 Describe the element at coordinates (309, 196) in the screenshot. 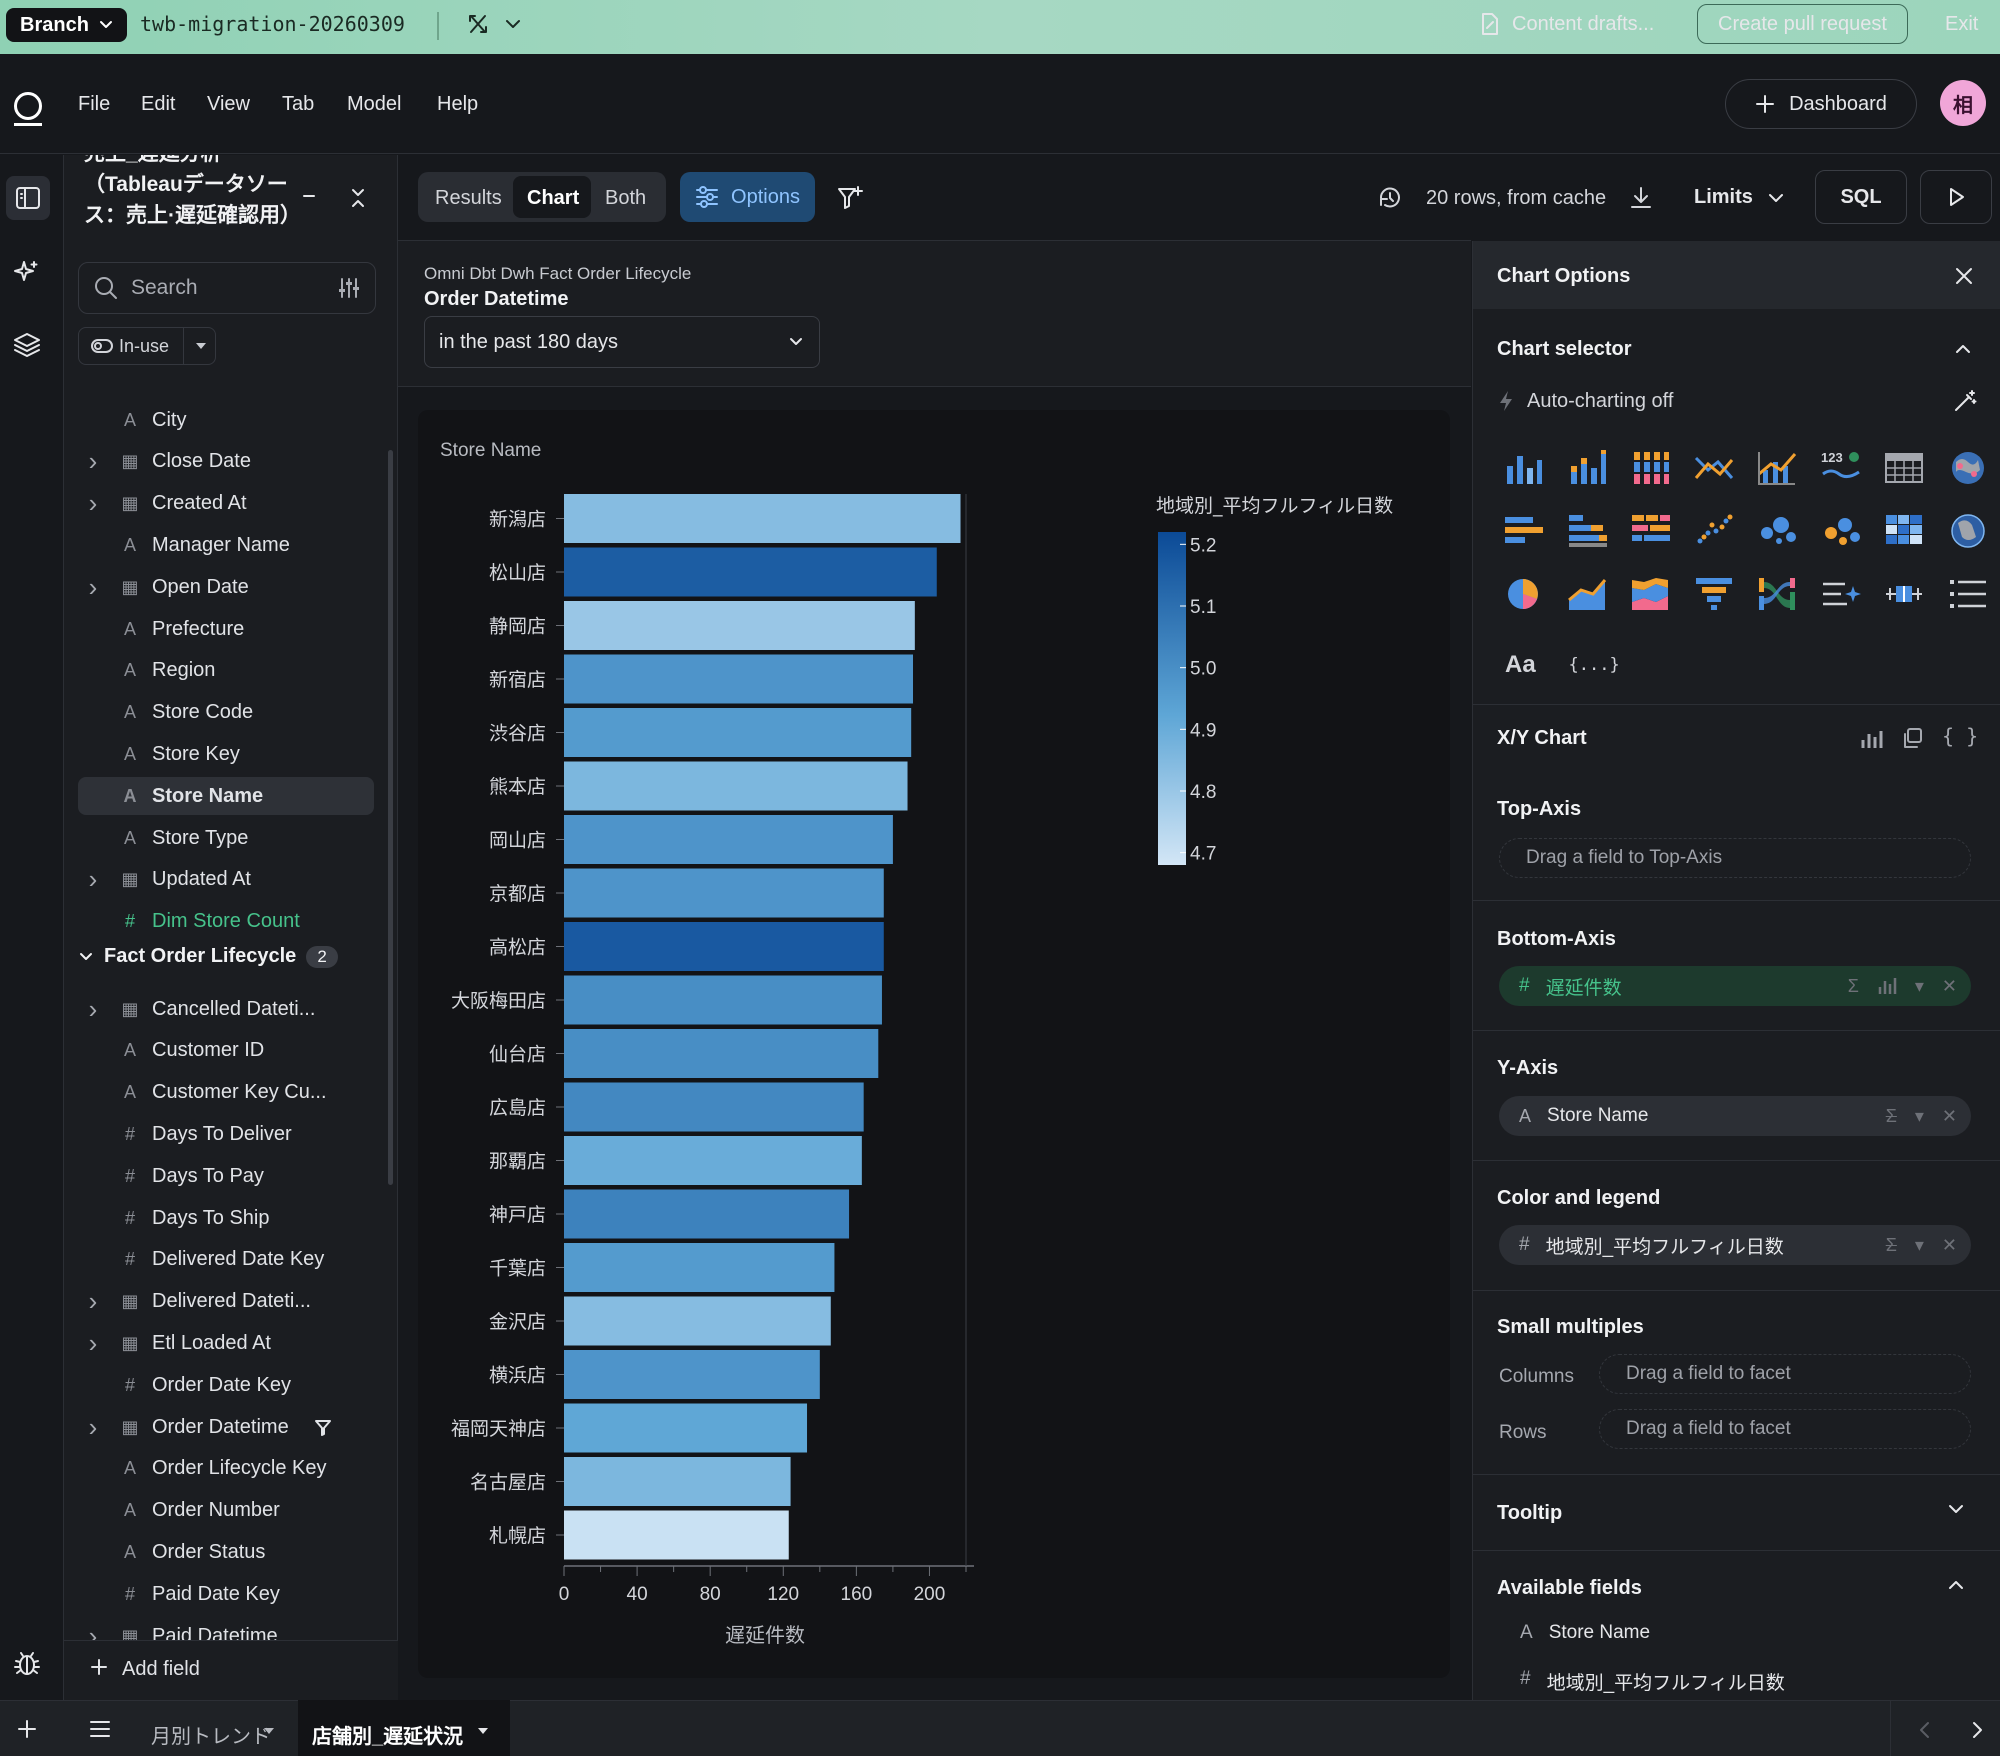

I see `minimize-icon` at that location.